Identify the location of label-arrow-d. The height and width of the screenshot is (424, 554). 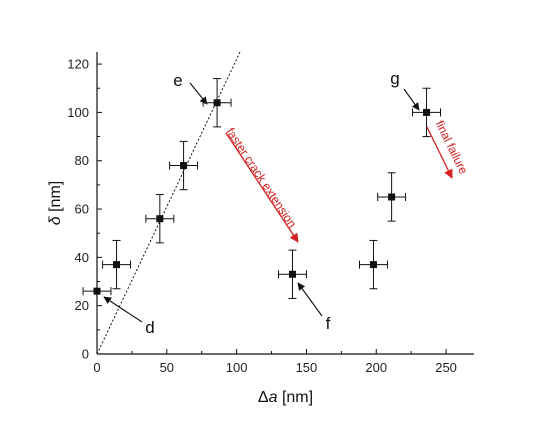
(123, 309).